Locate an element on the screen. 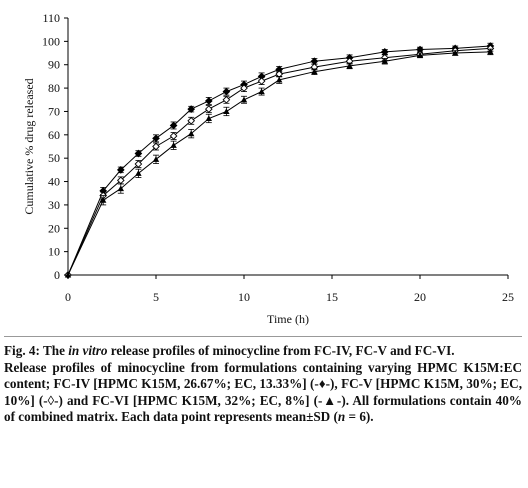 The image size is (528, 488). x-tick-label: 15 is located at coordinates (332, 297).